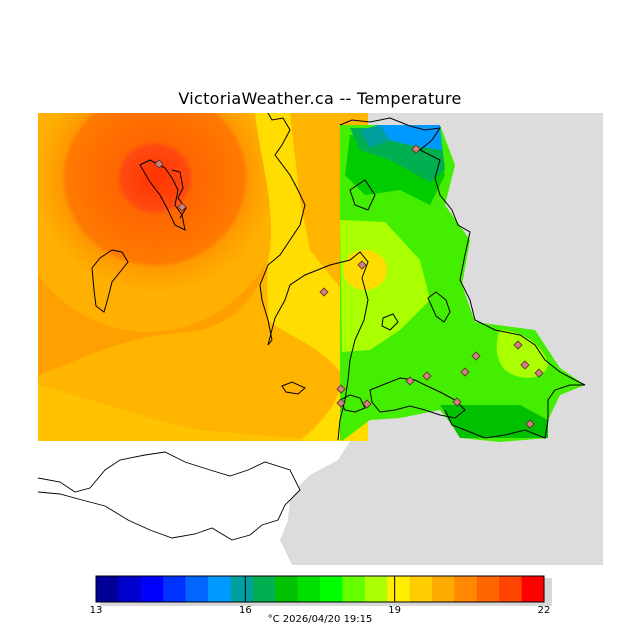 The image size is (640, 640). What do you see at coordinates (522, 354) in the screenshot?
I see `temperature-zone-east-lime` at bounding box center [522, 354].